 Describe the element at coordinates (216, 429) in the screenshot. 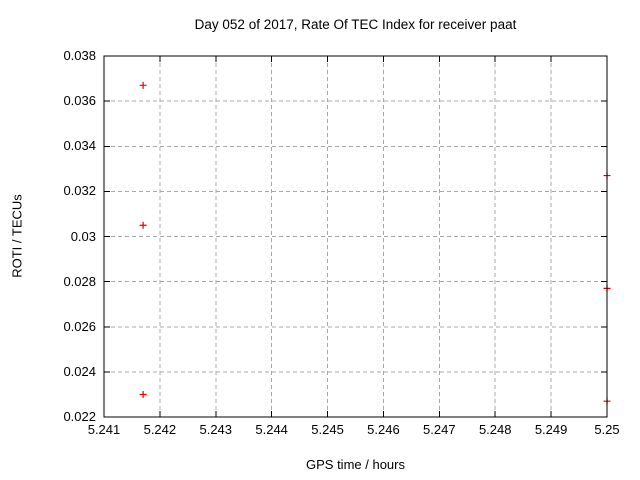

I see `x-tick-label: 5.243` at that location.